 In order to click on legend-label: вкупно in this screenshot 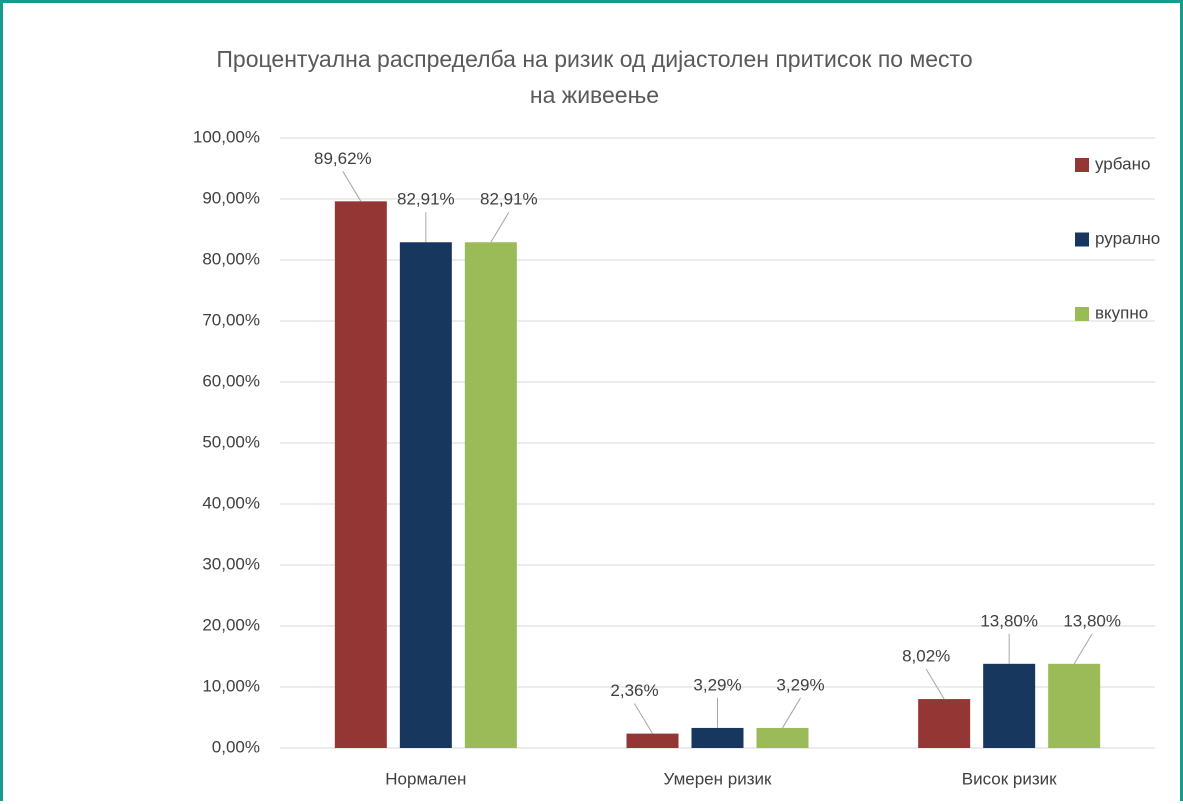, I will do `click(1121, 312)`.